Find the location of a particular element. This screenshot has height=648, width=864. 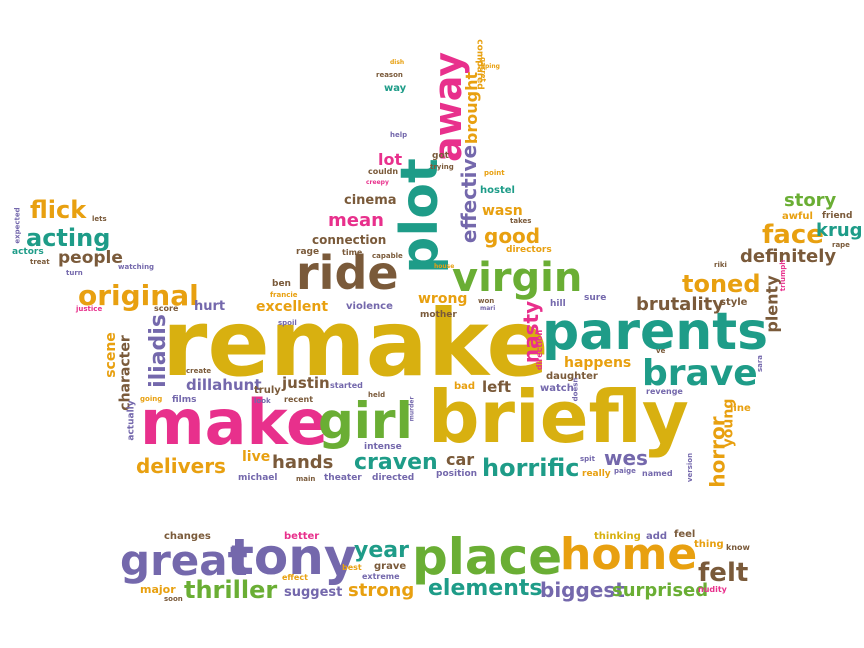

word-left: left is located at coordinates (497, 387).